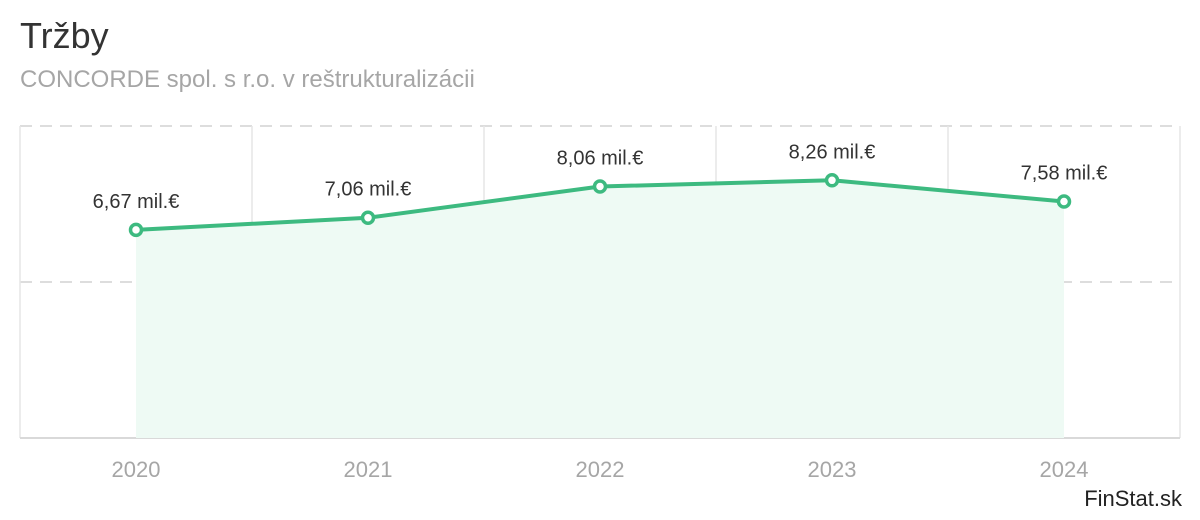 The width and height of the screenshot is (1200, 520). What do you see at coordinates (600, 205) in the screenshot?
I see `point-layer` at bounding box center [600, 205].